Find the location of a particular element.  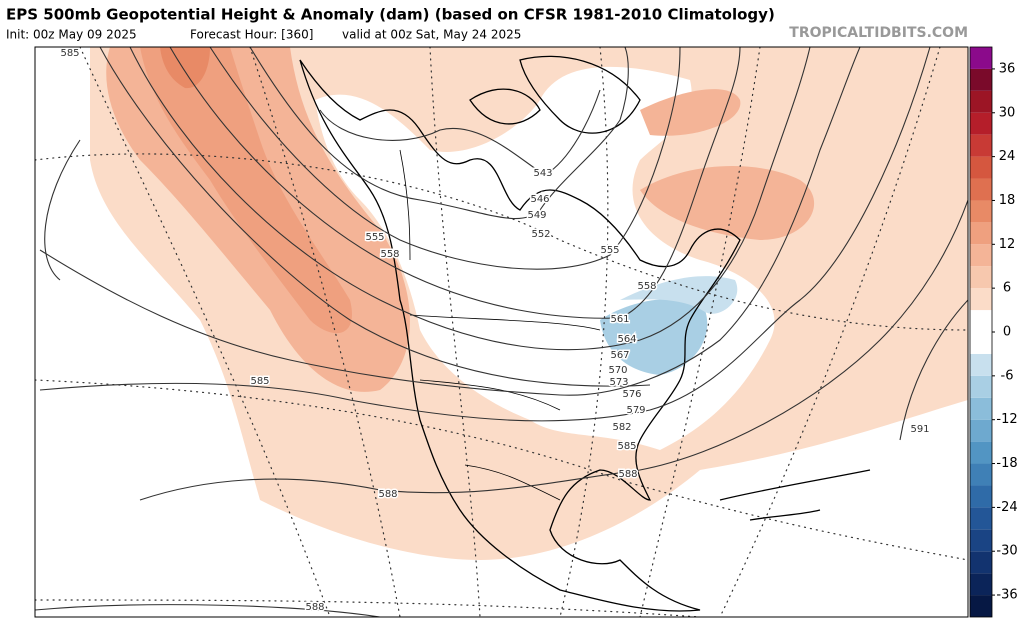

contour-label: 579 is located at coordinates (635, 410).